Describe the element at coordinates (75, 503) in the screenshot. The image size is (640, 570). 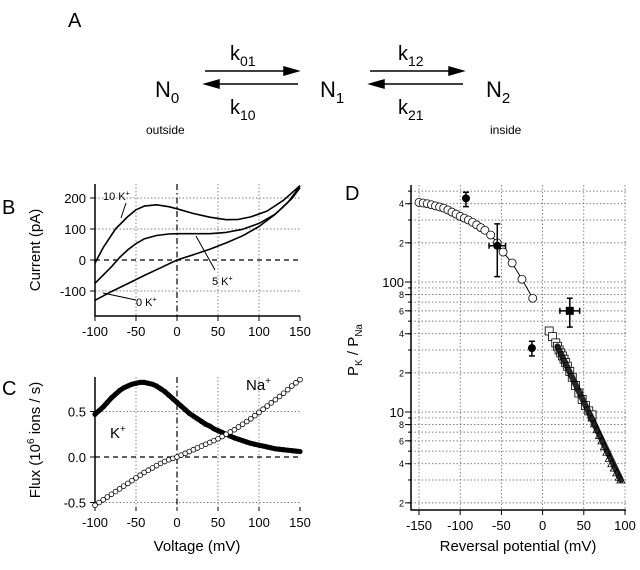
I see `y-tick-label: -0.5` at that location.